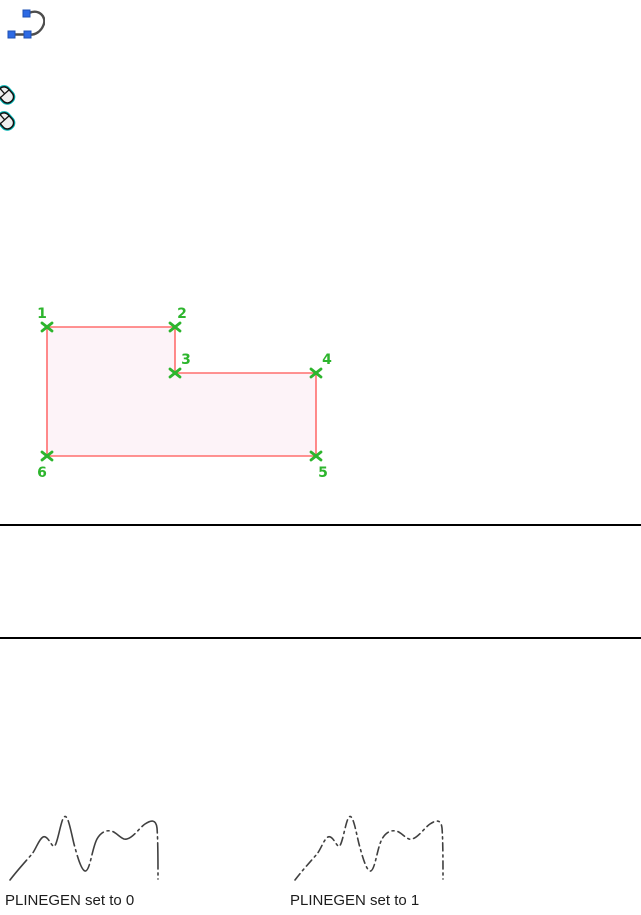  What do you see at coordinates (186, 360) in the screenshot?
I see `vertex-number-label: 3` at bounding box center [186, 360].